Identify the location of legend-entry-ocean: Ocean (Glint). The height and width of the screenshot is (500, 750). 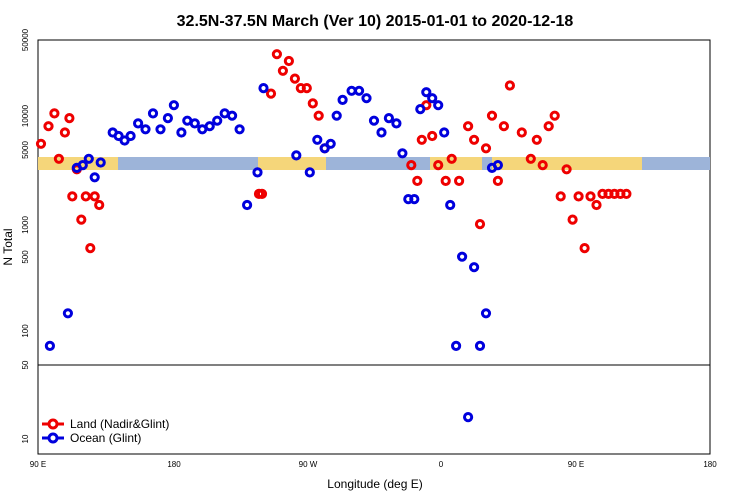
(91, 438).